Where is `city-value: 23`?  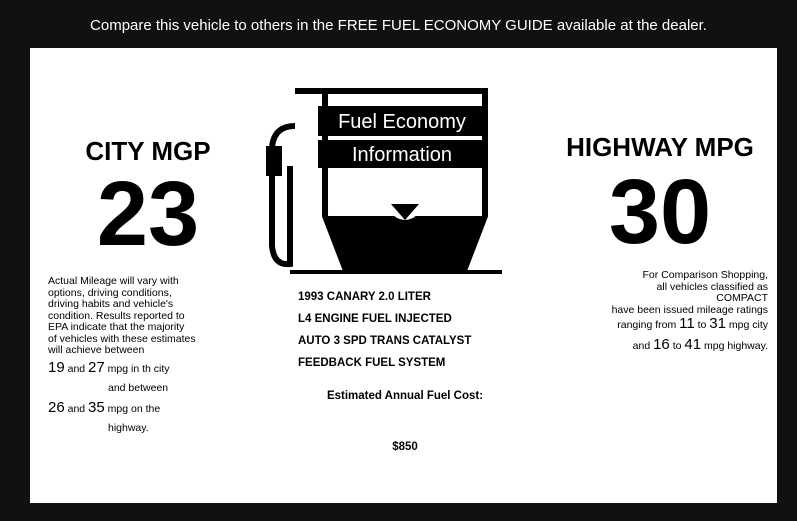
city-value: 23 is located at coordinates (148, 214).